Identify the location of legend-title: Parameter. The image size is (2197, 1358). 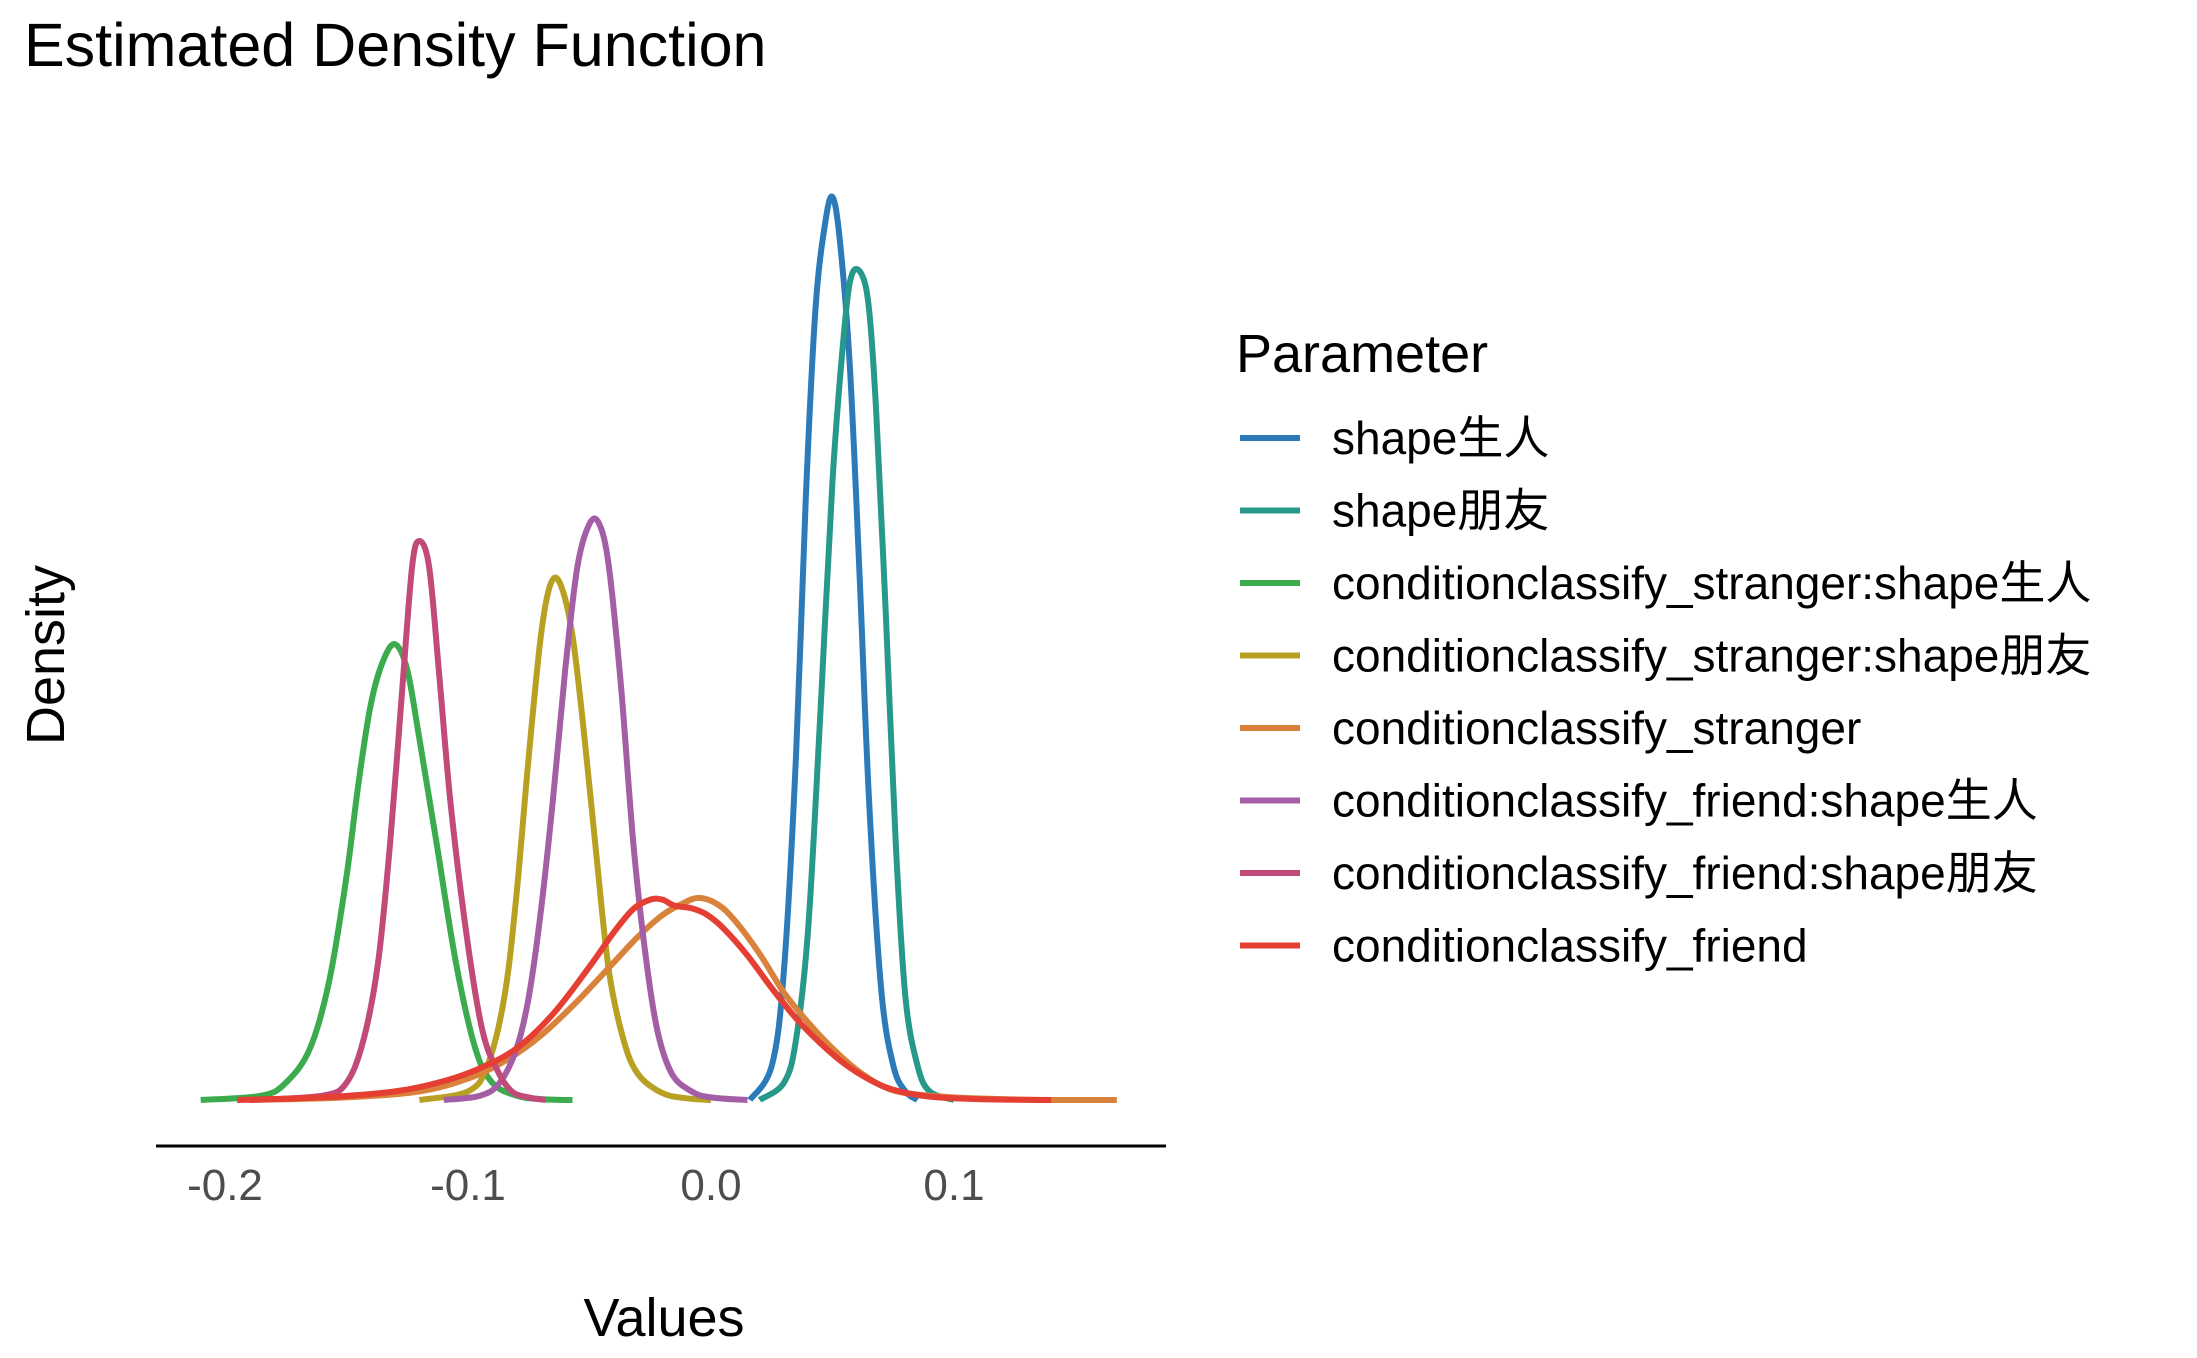
(1362, 354).